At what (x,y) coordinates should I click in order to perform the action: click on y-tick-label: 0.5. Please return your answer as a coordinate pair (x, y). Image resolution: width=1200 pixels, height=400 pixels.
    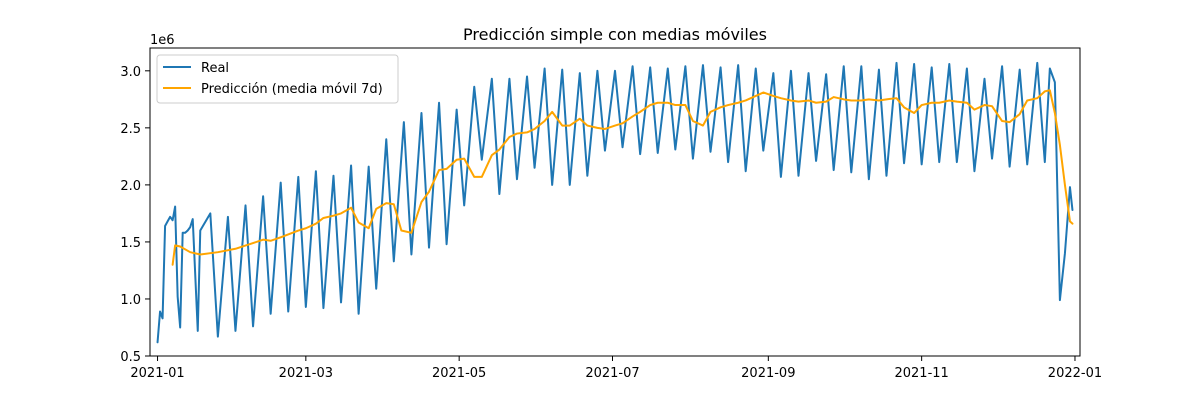
    Looking at the image, I should click on (130, 357).